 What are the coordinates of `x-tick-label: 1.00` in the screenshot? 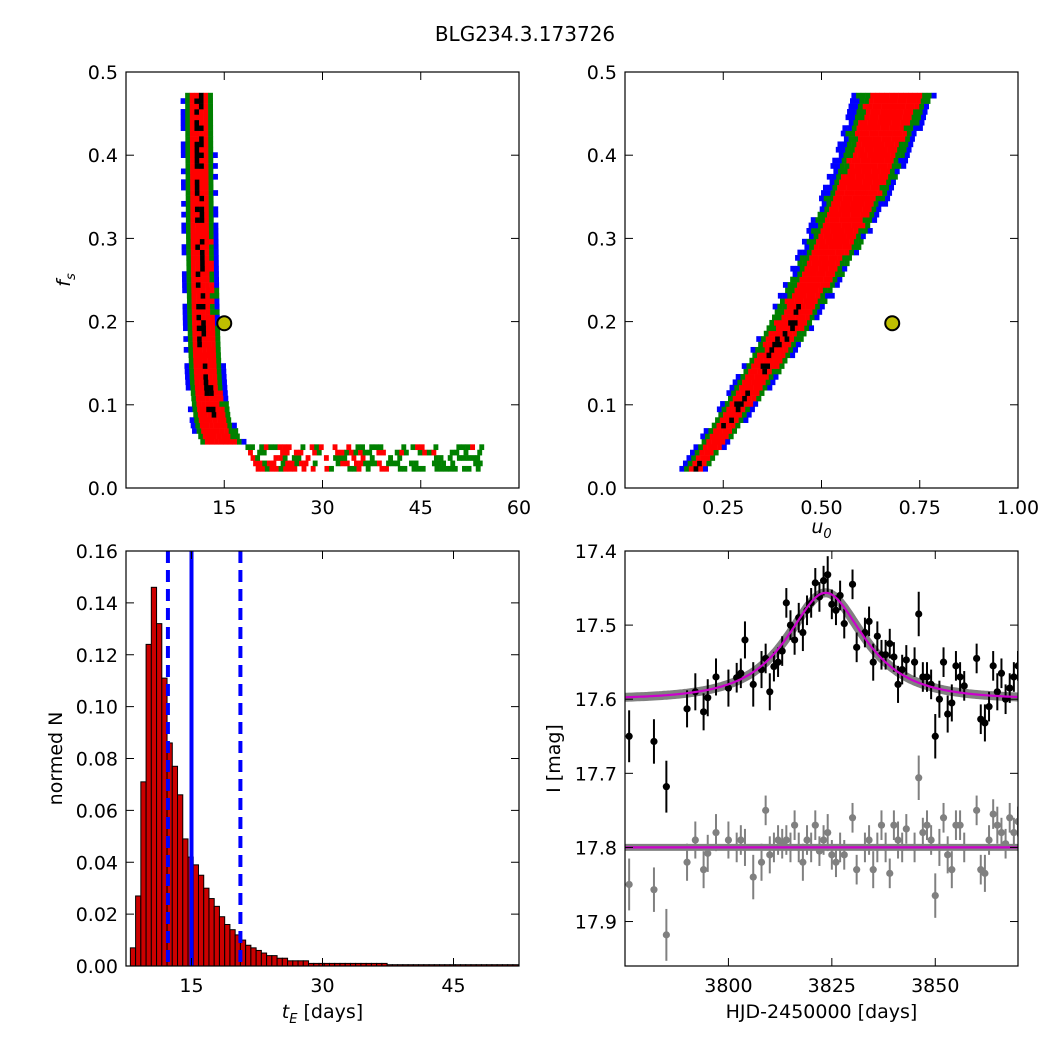 It's located at (1018, 508).